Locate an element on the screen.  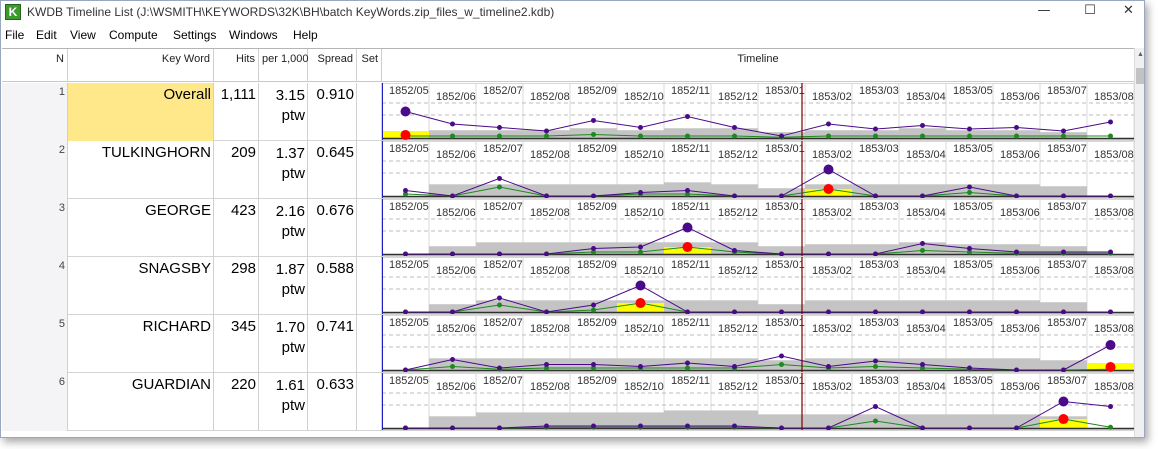
period-label: 1852/08 is located at coordinates (550, 155).